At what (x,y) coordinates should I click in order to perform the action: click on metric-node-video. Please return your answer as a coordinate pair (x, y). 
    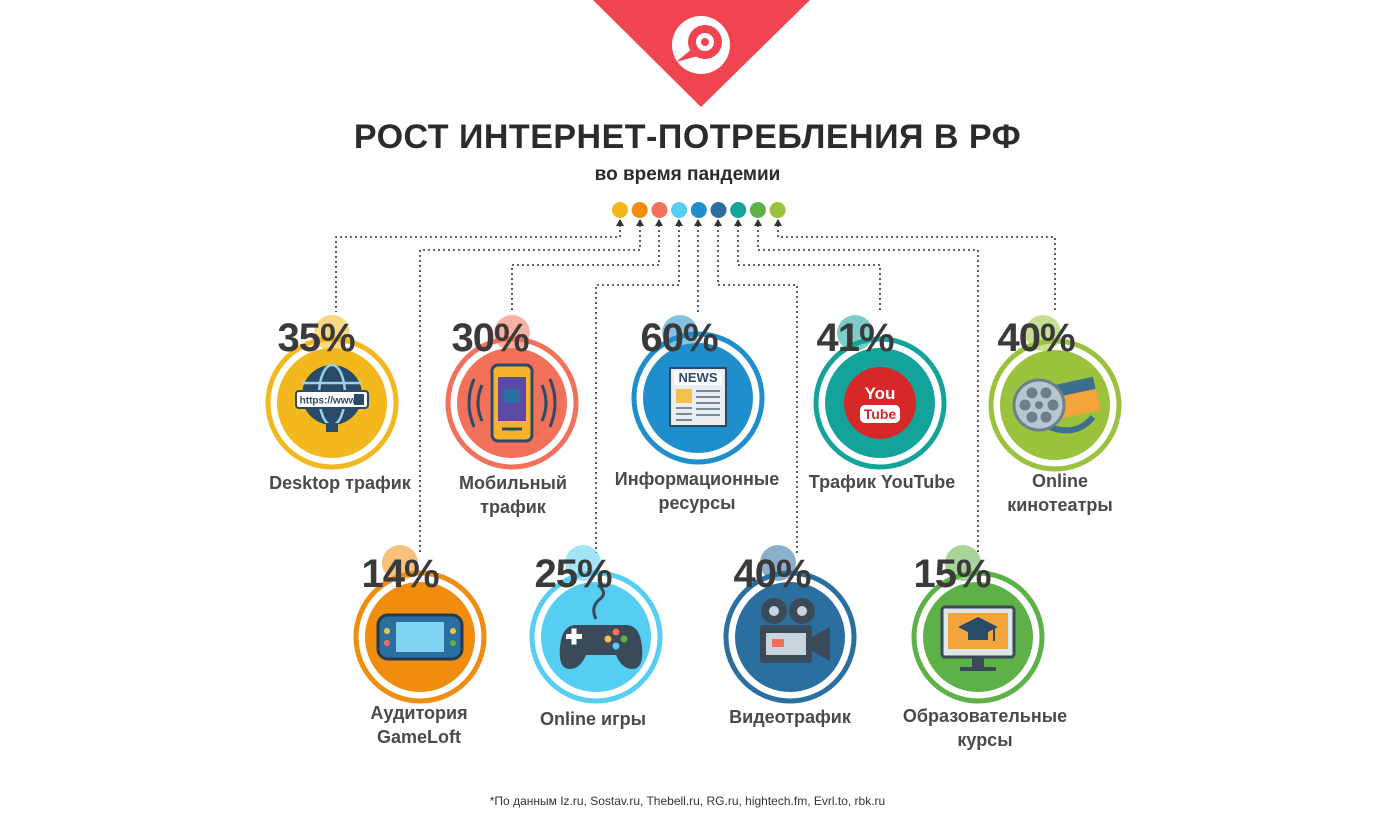
    Looking at the image, I should click on (790, 624).